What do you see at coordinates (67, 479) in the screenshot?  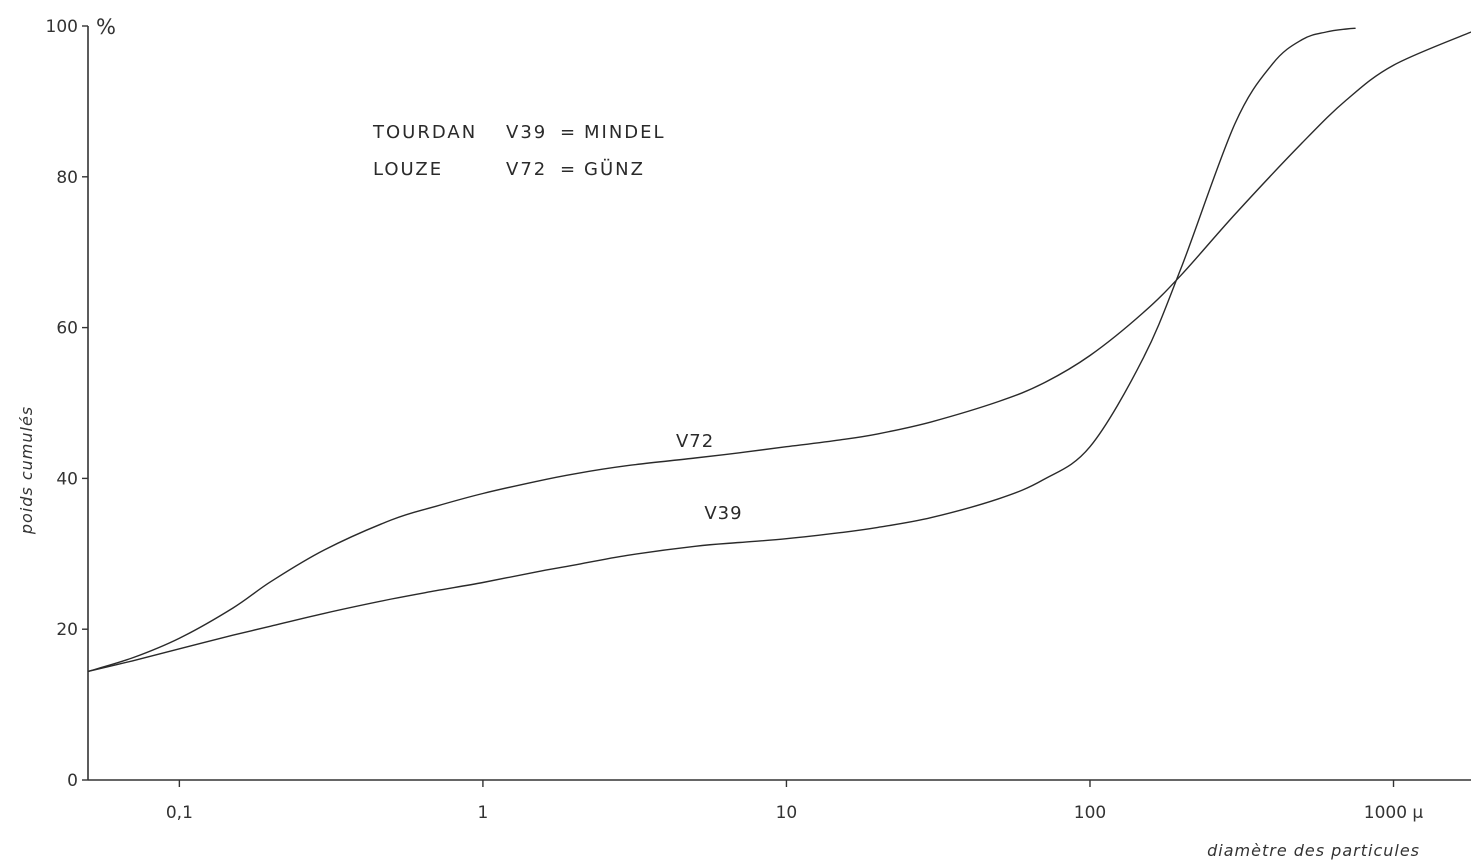 I see `y-tick-label: 40` at bounding box center [67, 479].